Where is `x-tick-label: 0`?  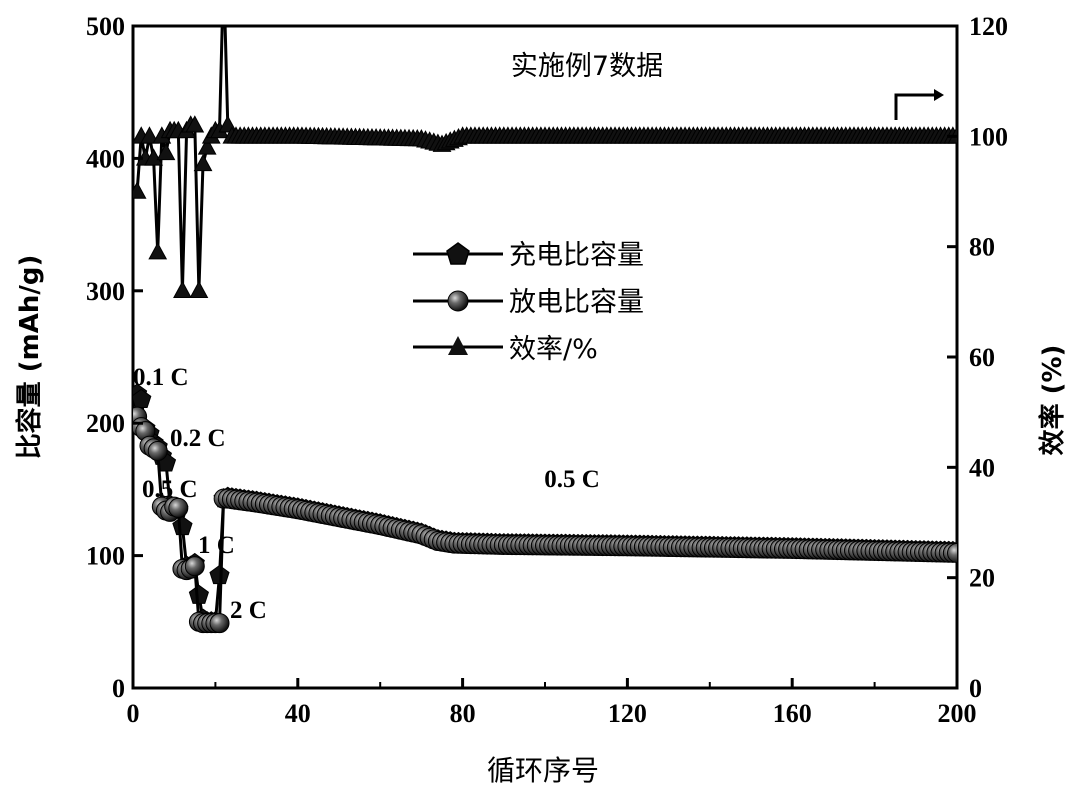 x-tick-label: 0 is located at coordinates (133, 713).